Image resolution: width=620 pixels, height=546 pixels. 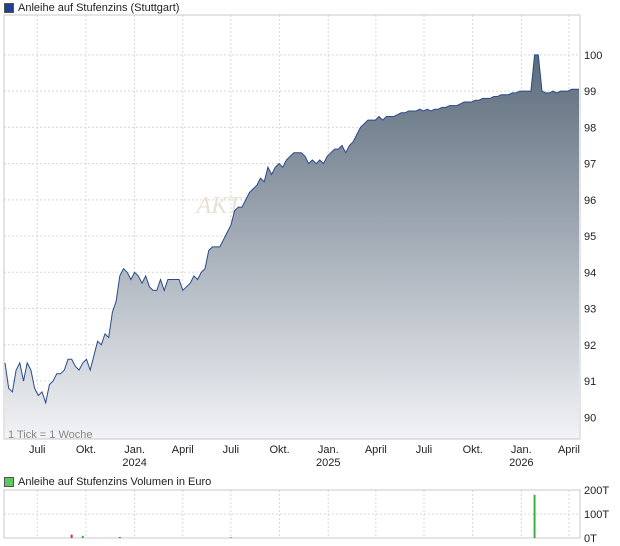 I want to click on volume-chart-title: Anleihe auf Stufenzins Volumen in Euro, so click(x=115, y=482).